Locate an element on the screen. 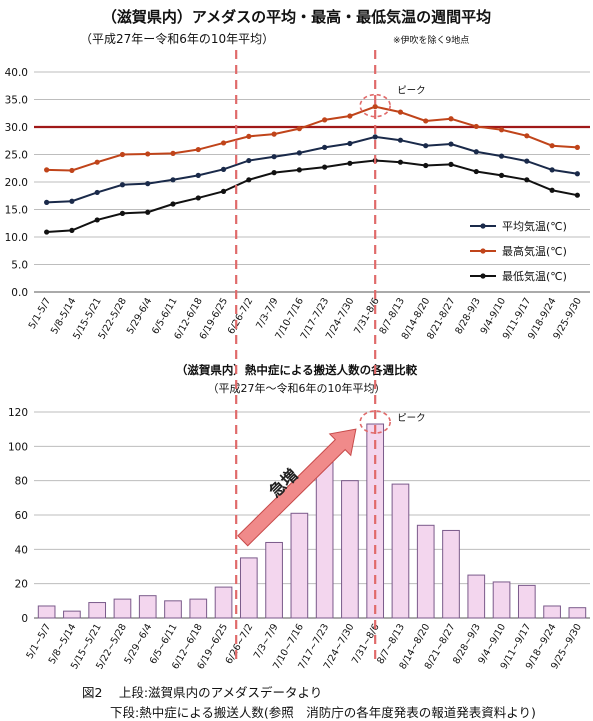  min-temp-line is located at coordinates (312, 196).